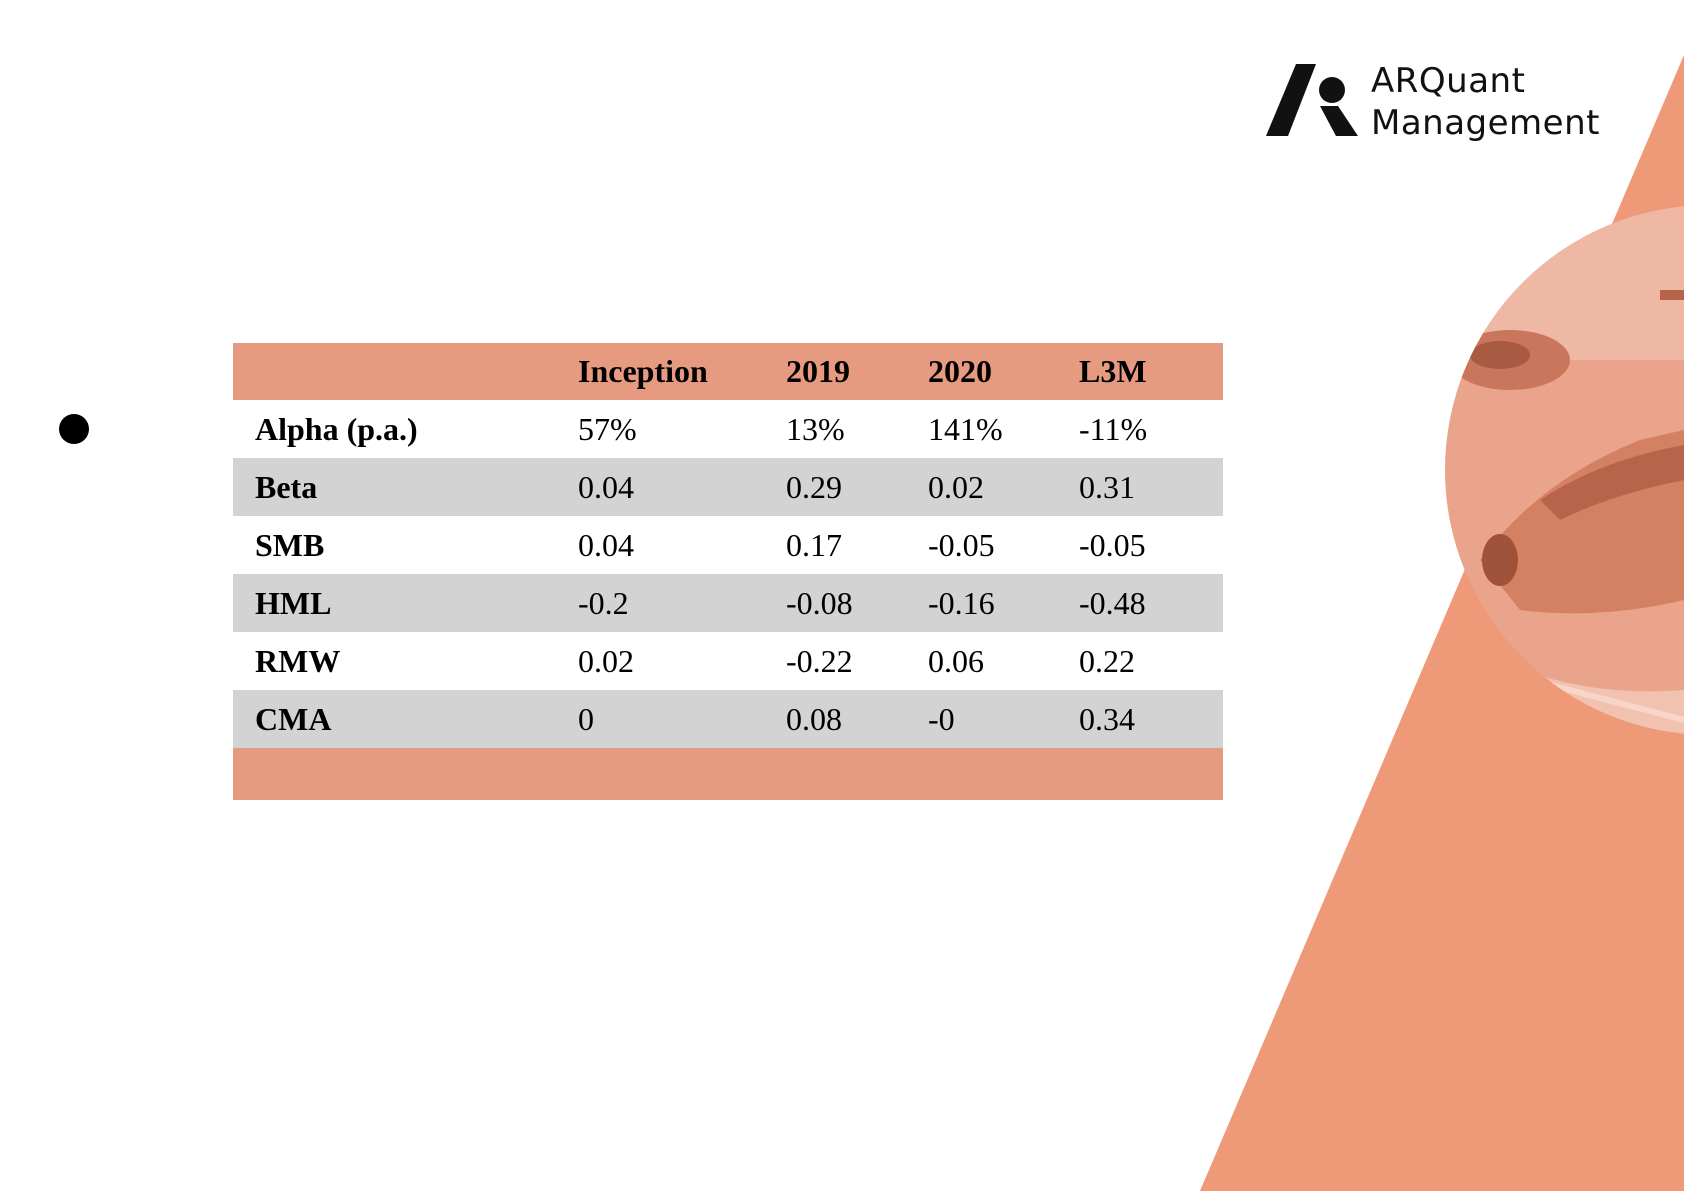  I want to click on table-footer-row, so click(728, 774).